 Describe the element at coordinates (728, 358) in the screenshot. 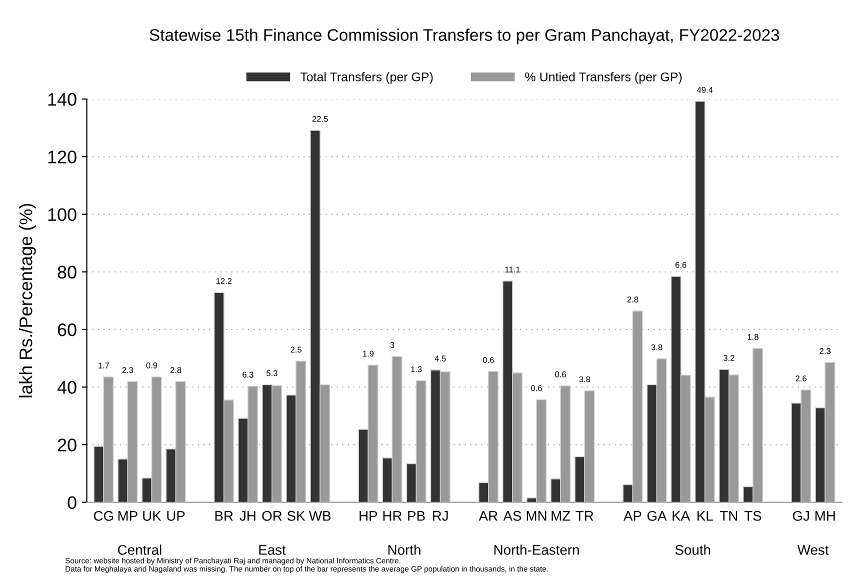

I see `annotation: 3.2` at that location.